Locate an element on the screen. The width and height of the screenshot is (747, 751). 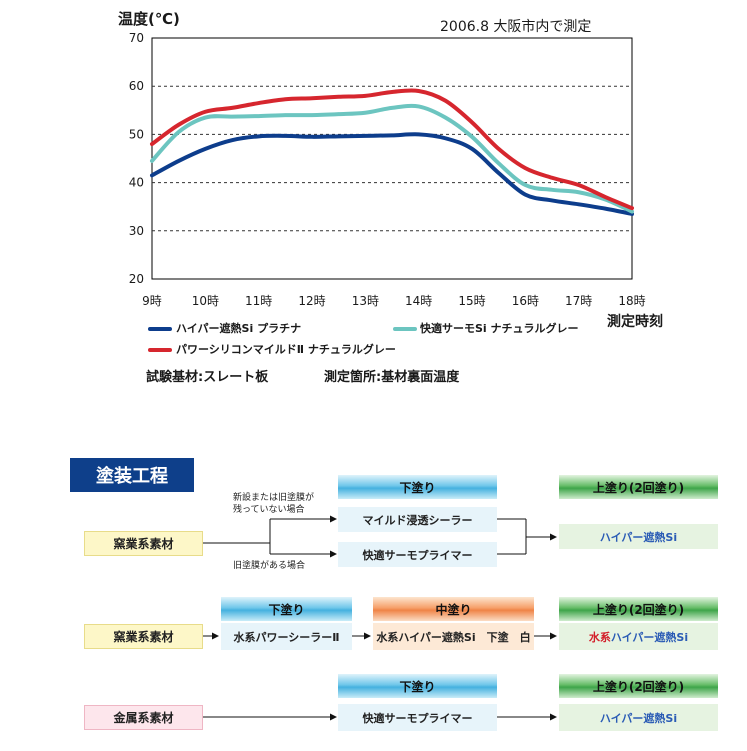
row2-base-material: 窯業系素材 is located at coordinates (143, 636).